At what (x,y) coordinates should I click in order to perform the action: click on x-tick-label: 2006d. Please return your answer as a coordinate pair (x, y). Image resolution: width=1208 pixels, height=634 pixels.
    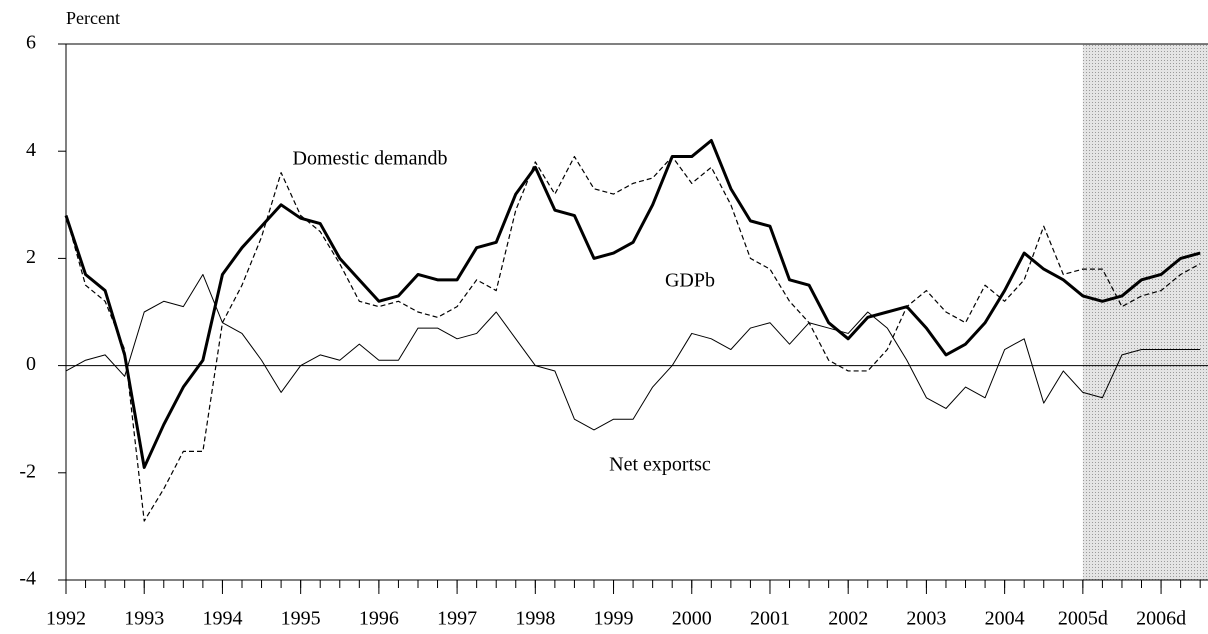
    Looking at the image, I should click on (1161, 619).